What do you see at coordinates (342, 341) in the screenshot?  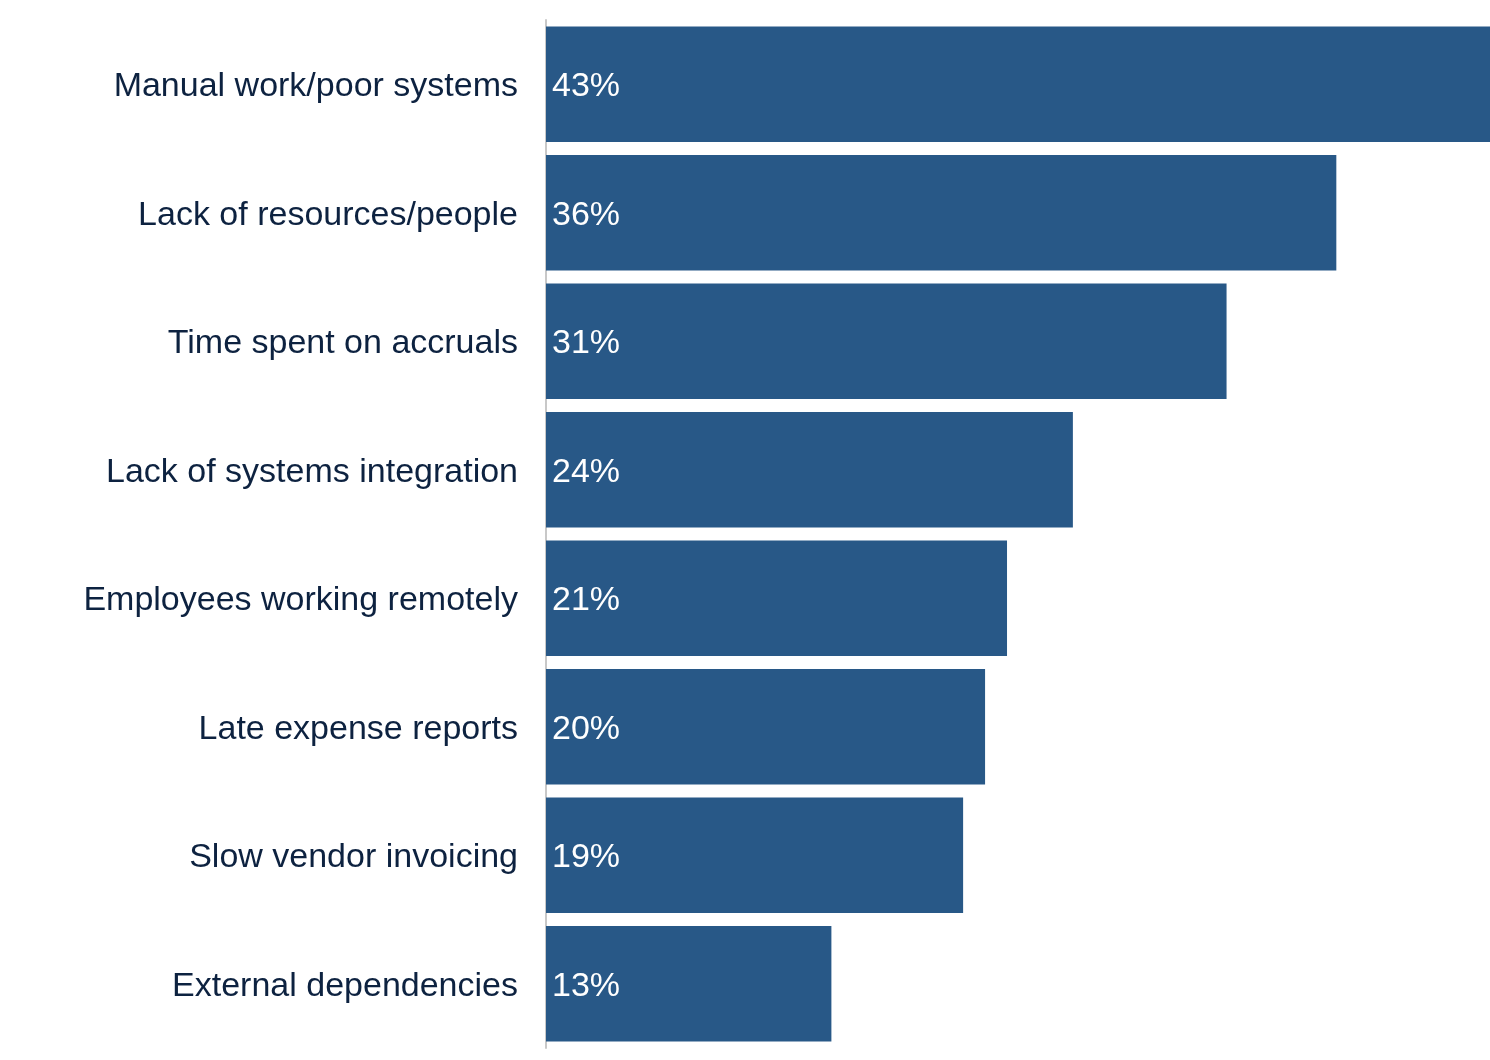 I see `y-tick-label: Time spent on accruals` at bounding box center [342, 341].